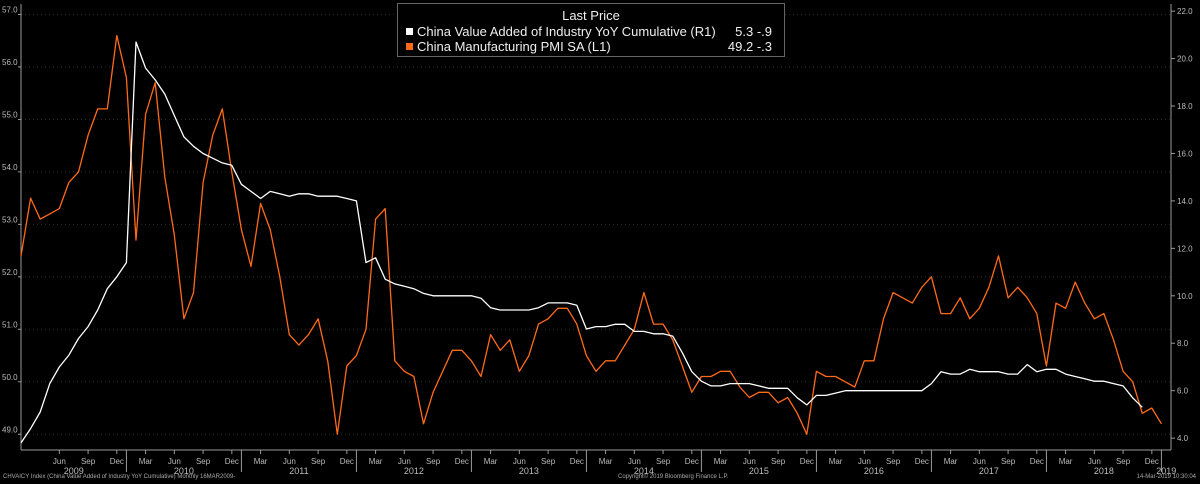 The image size is (1200, 484). Describe the element at coordinates (1185, 296) in the screenshot. I see `y-right-tick-label: 10.0` at that location.